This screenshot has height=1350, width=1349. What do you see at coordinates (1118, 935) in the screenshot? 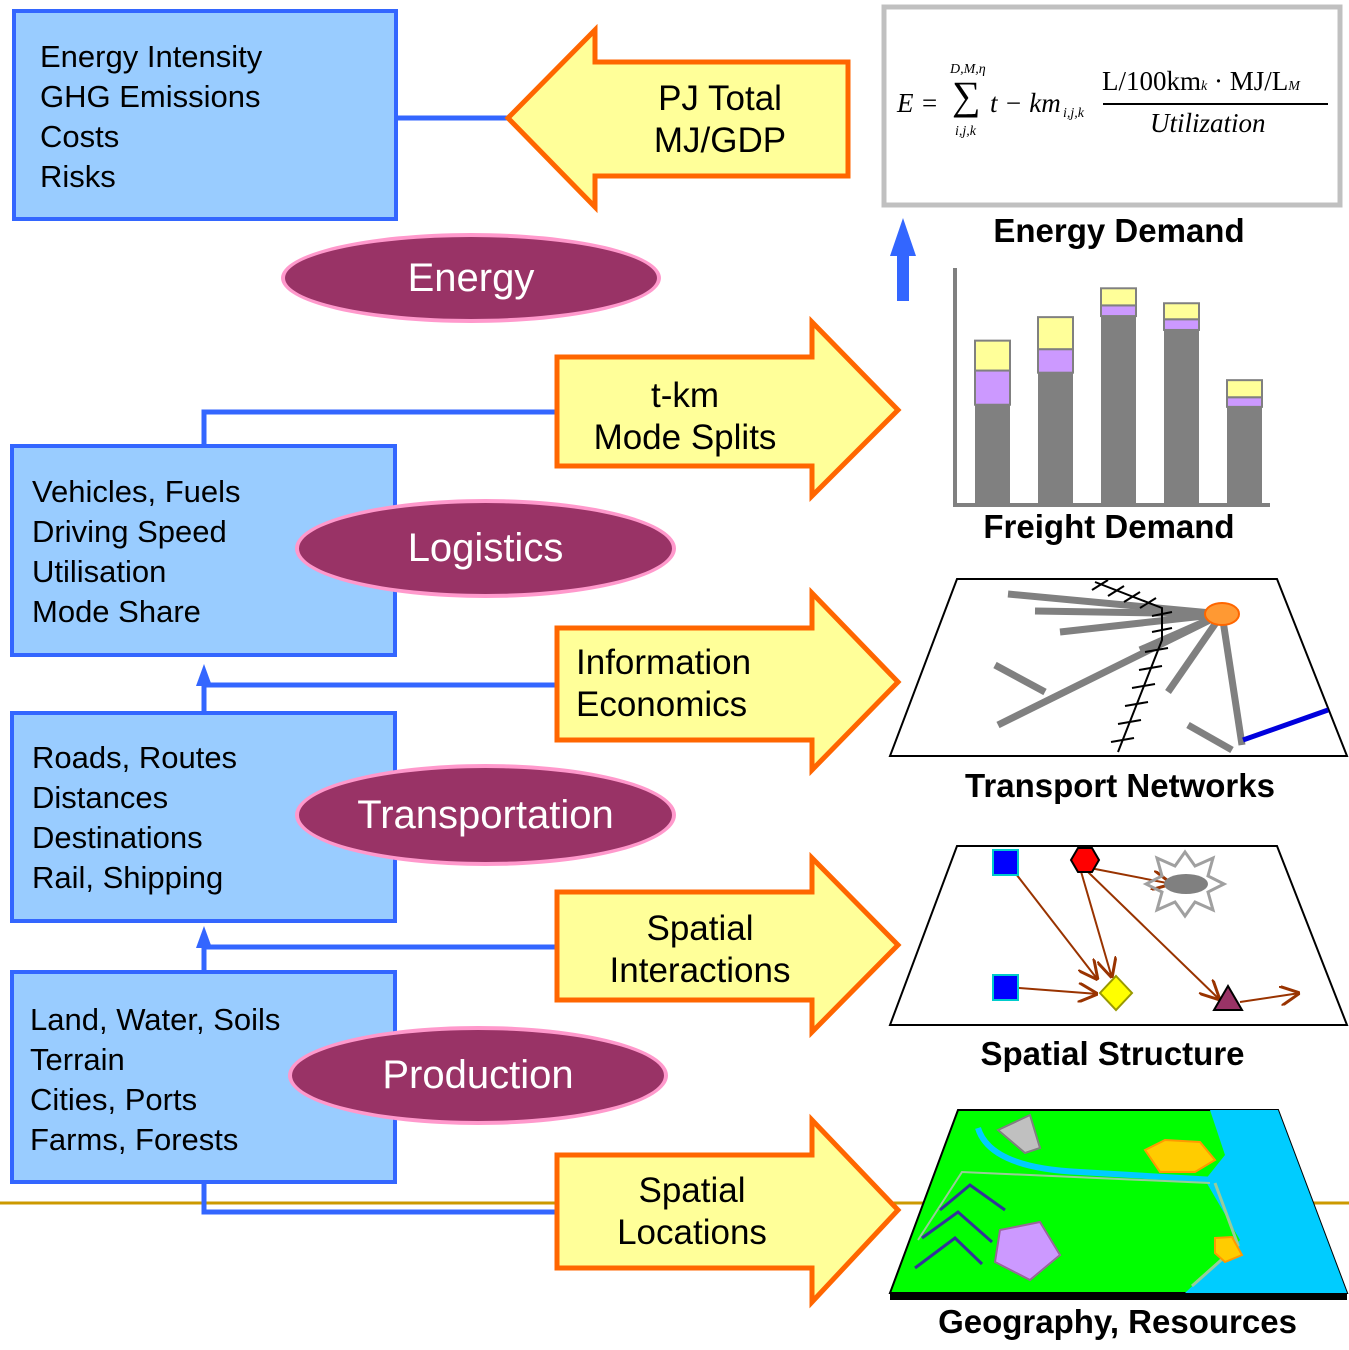
I see `spatial-structure-panel` at bounding box center [1118, 935].